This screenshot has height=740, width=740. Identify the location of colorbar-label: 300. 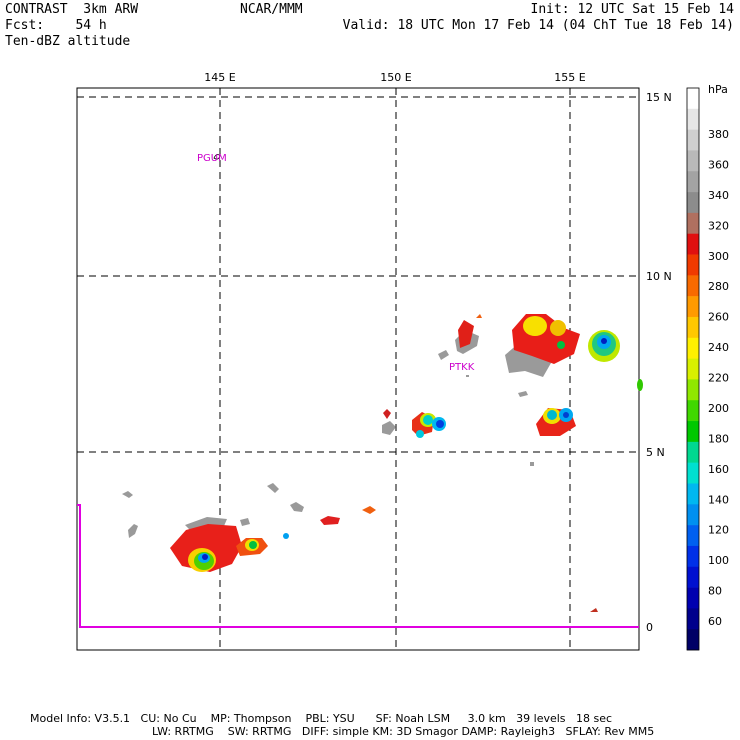
(718, 256).